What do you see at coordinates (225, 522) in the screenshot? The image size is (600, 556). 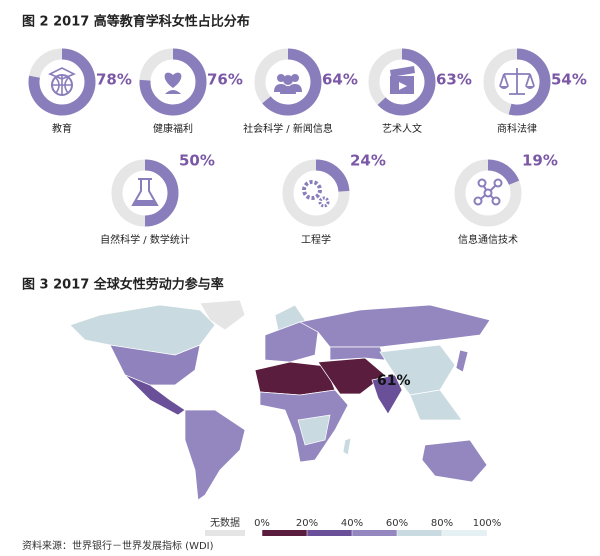 I see `legend-label: 无数据` at bounding box center [225, 522].